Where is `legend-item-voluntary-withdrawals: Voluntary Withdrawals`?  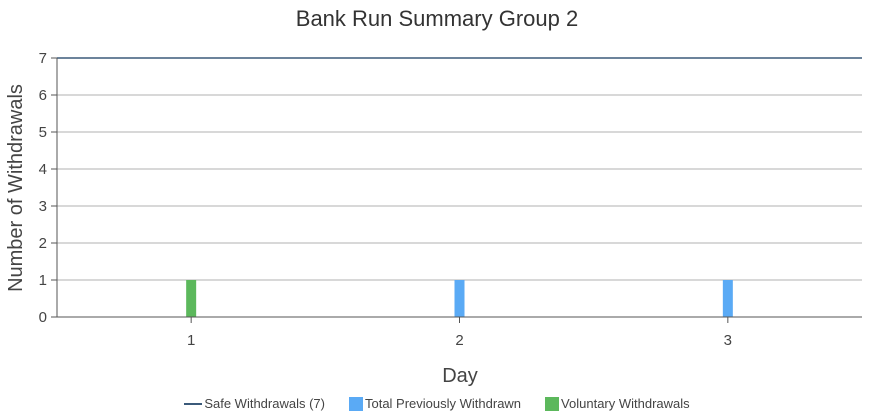
legend-item-voluntary-withdrawals: Voluntary Withdrawals is located at coordinates (617, 403).